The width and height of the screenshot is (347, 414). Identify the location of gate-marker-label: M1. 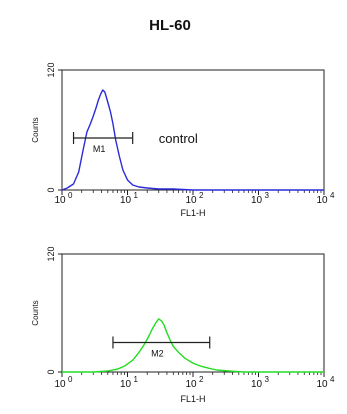
(99, 149).